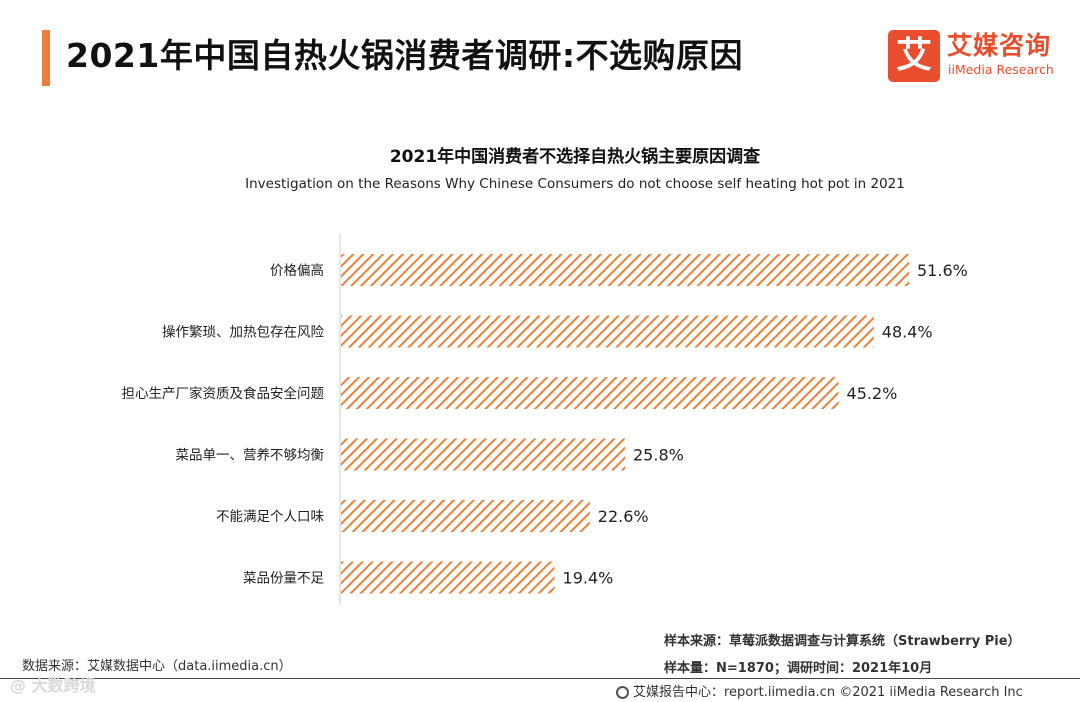 This screenshot has width=1080, height=702. I want to click on logo-name-en: iiMedia Research, so click(1001, 69).